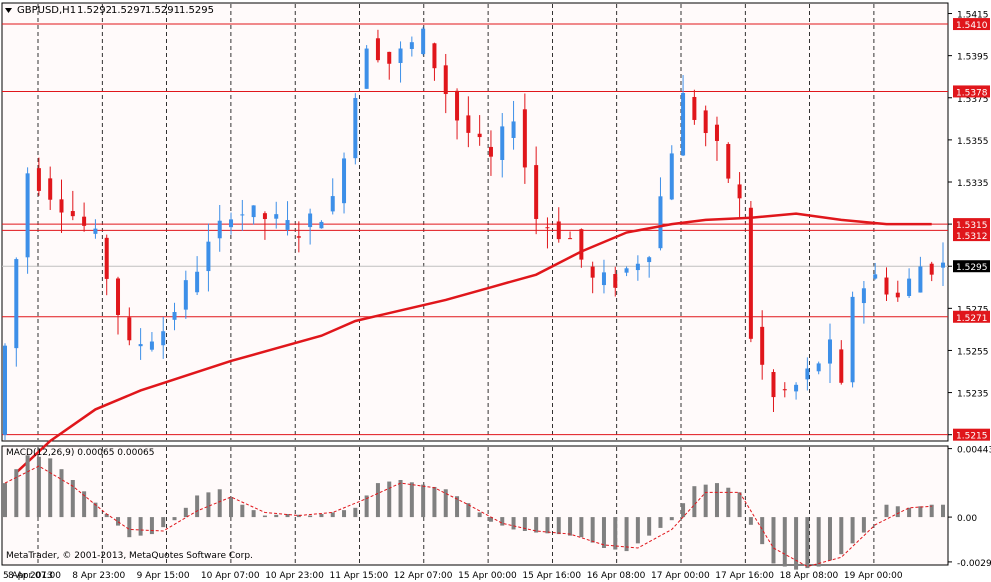 This screenshot has width=991, height=582. Describe the element at coordinates (680, 576) in the screenshot. I see `x-tick-label: 17 Apr 00:00` at that location.